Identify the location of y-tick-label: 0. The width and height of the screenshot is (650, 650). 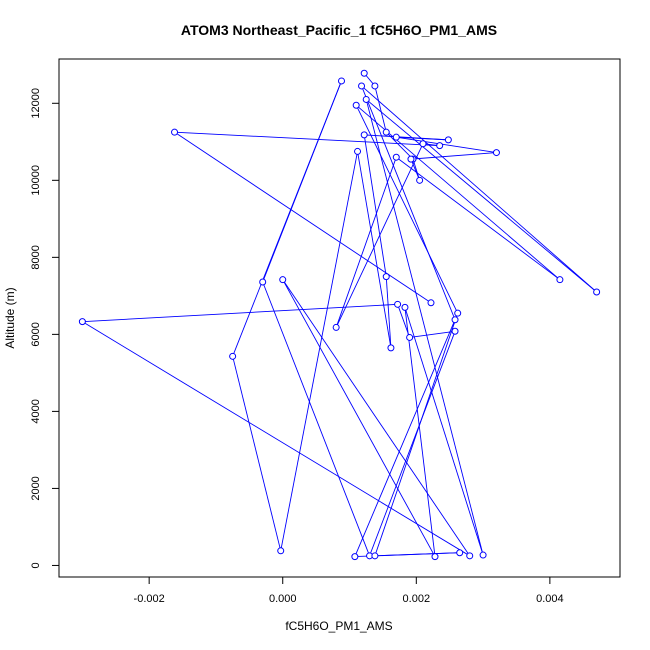
(36, 565).